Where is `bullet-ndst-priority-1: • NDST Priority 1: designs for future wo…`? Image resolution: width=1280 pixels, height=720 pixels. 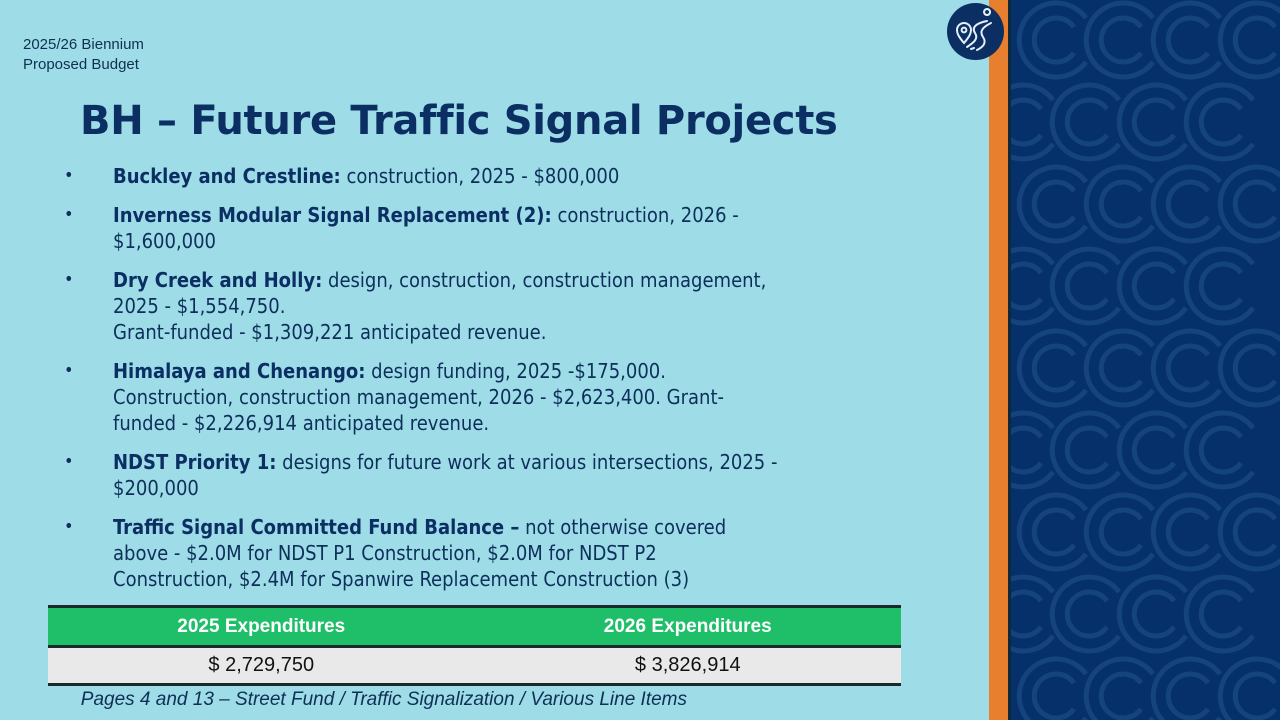 bullet-ndst-priority-1: • NDST Priority 1: designs for future wo… is located at coordinates (485, 475).